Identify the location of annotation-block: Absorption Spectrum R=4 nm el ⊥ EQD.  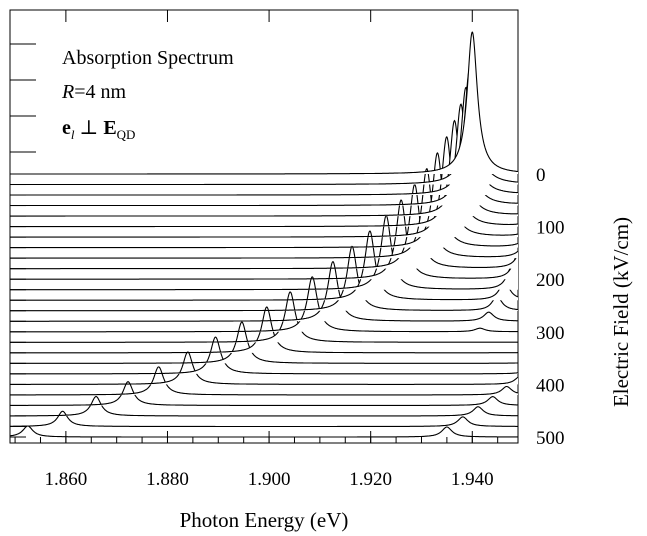
(147, 94).